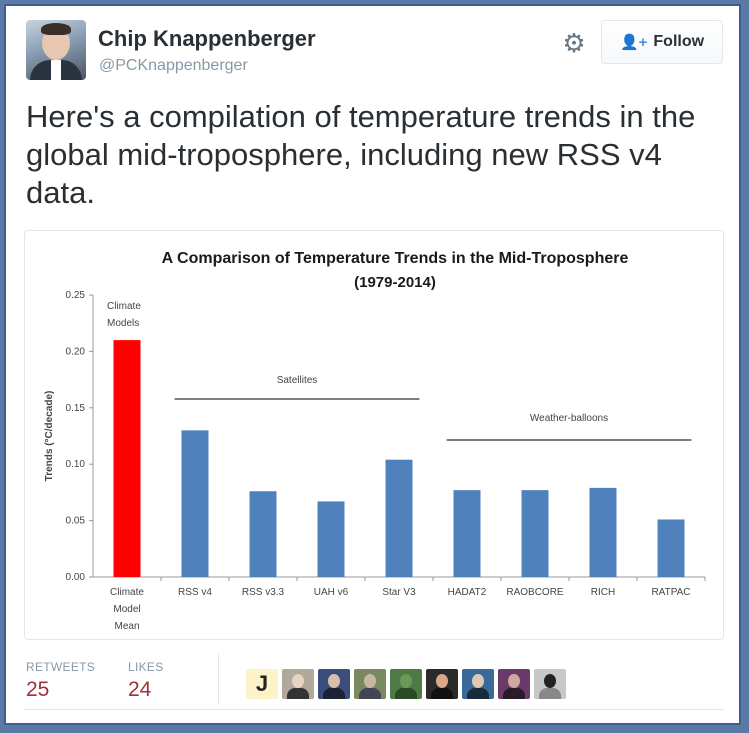  What do you see at coordinates (263, 592) in the screenshot?
I see `x-tick-label: RSS v3.3` at bounding box center [263, 592].